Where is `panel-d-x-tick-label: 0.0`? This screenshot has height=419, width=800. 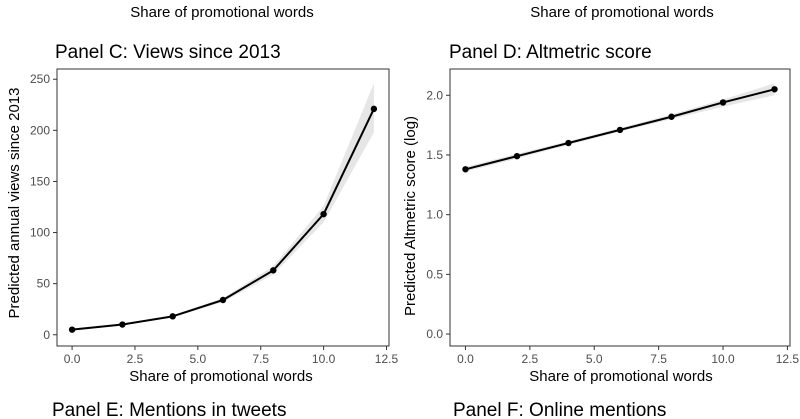 panel-d-x-tick-label: 0.0 is located at coordinates (465, 359).